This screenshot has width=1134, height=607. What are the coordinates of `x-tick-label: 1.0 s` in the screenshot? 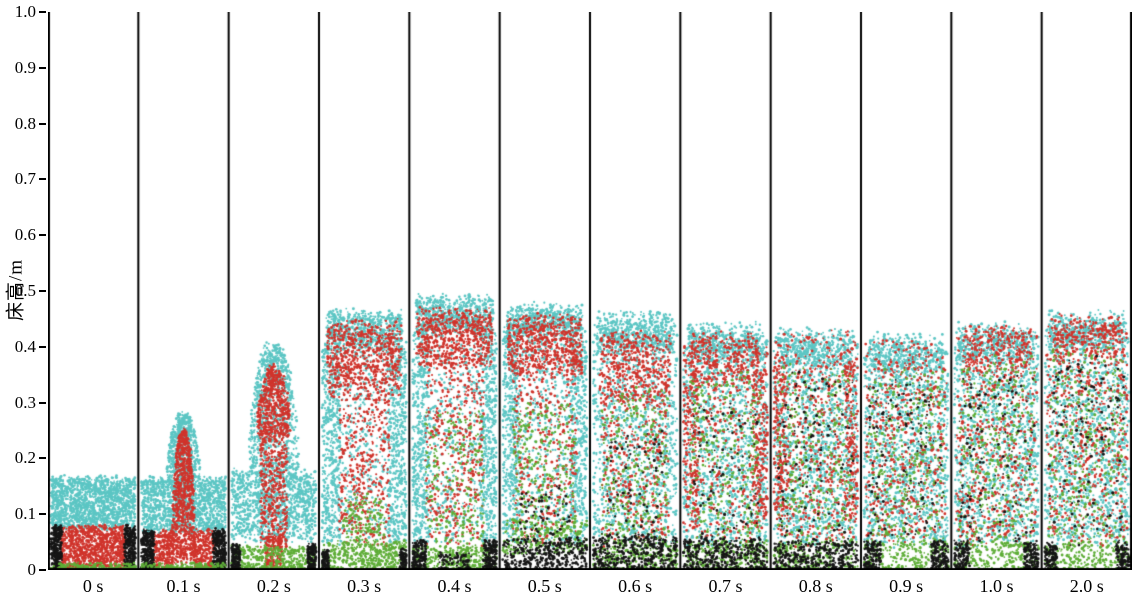 It's located at (996, 586).